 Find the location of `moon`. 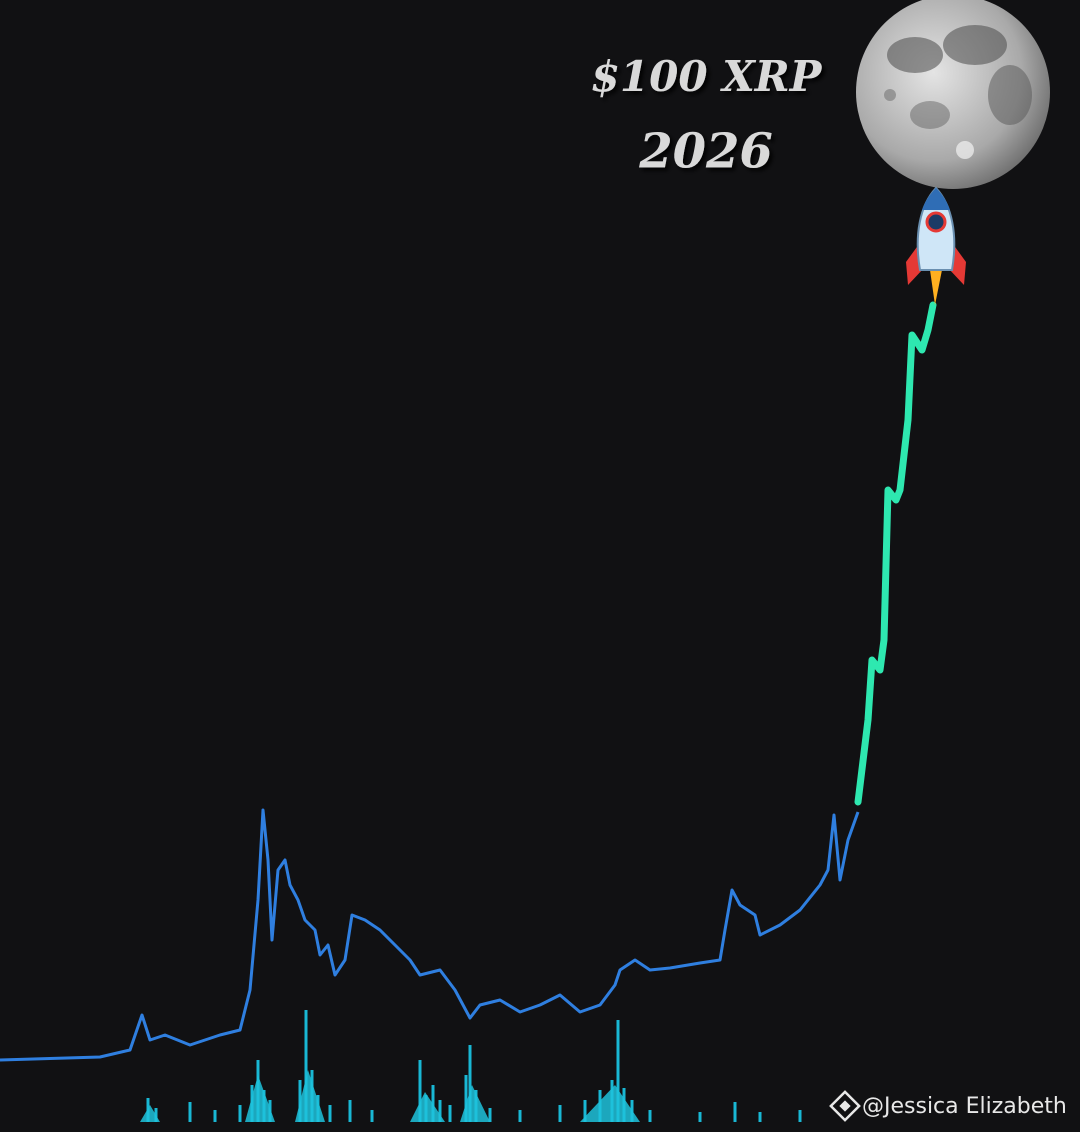

moon is located at coordinates (953, 94).